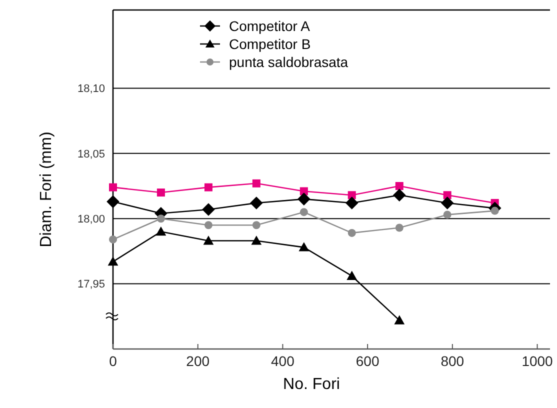  Describe the element at coordinates (91, 219) in the screenshot. I see `y-tick-label: 18,00` at that location.